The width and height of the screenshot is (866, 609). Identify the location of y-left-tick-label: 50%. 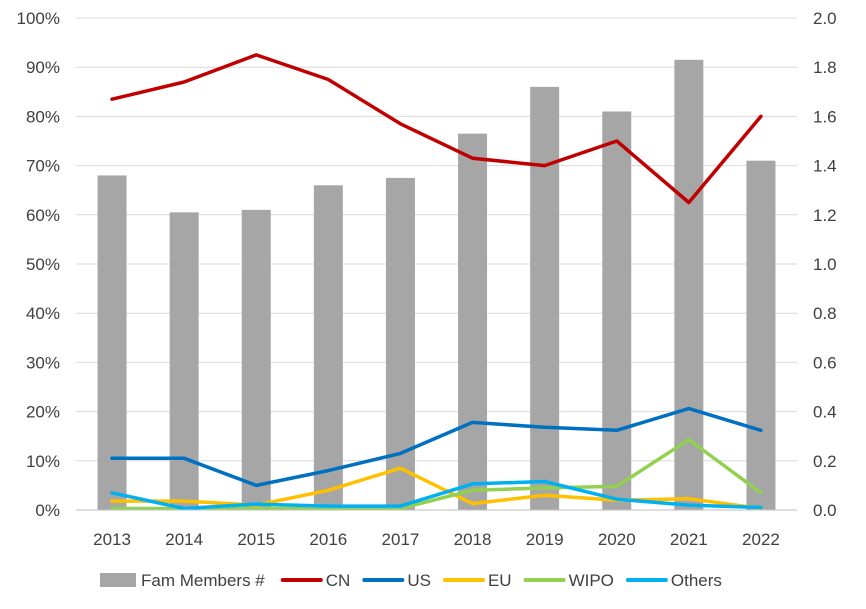
(43, 264).